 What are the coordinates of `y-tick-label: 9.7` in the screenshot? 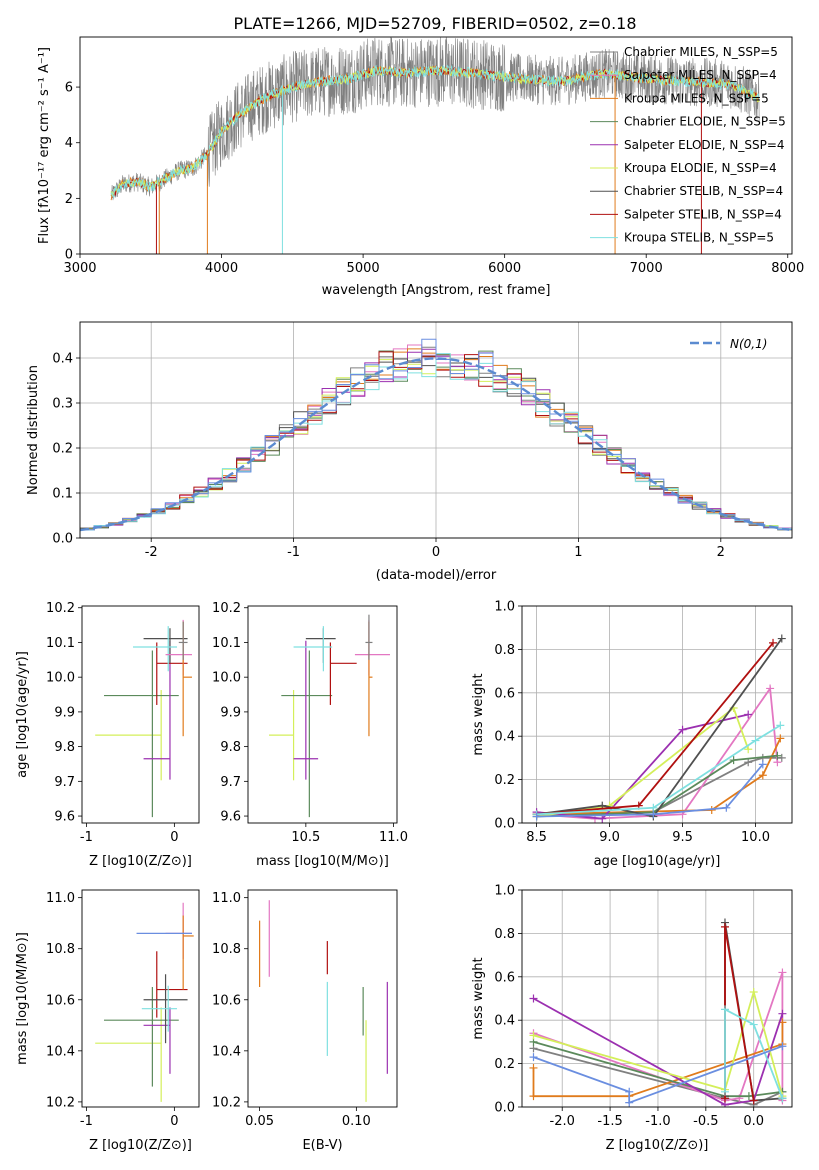 It's located at (64, 782).